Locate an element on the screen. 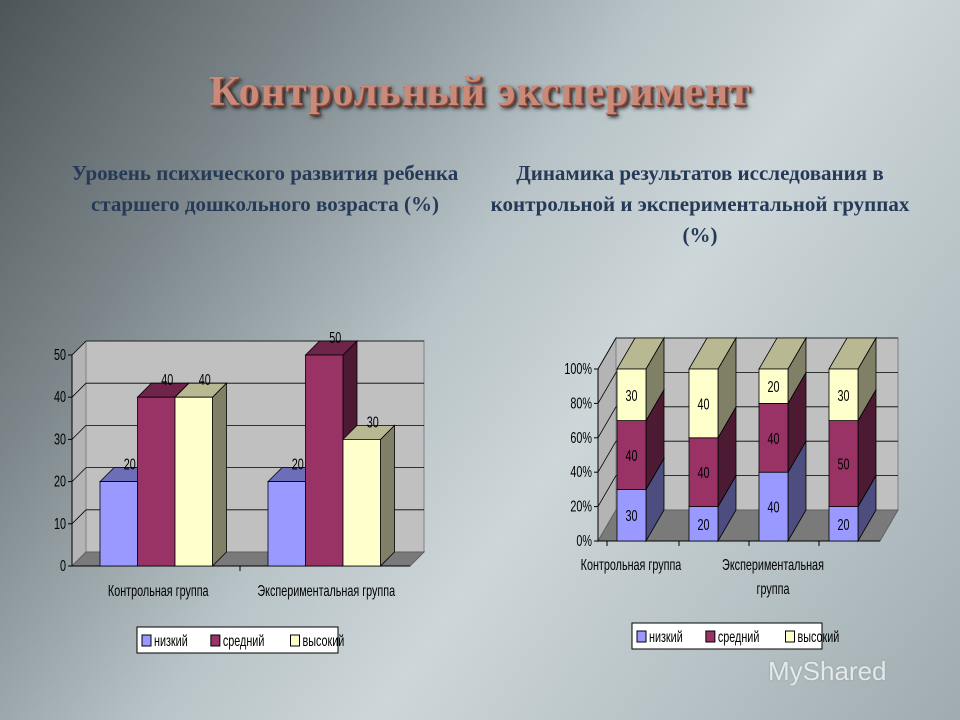  slide-title: Контрольный эксперимент is located at coordinates (480, 92).